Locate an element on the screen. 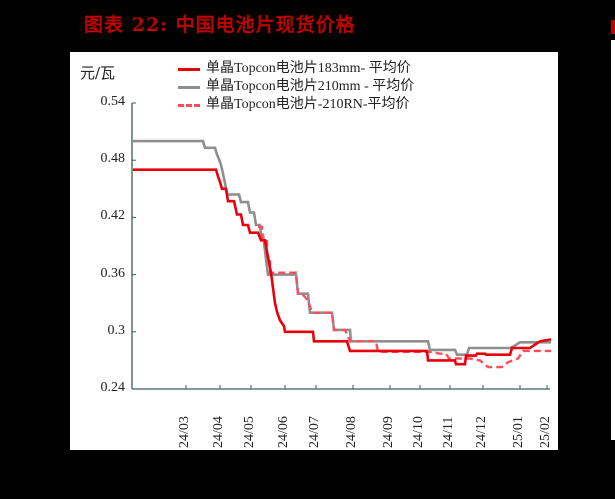 The height and width of the screenshot is (499, 615). next-chart-title-marker is located at coordinates (613, 27).